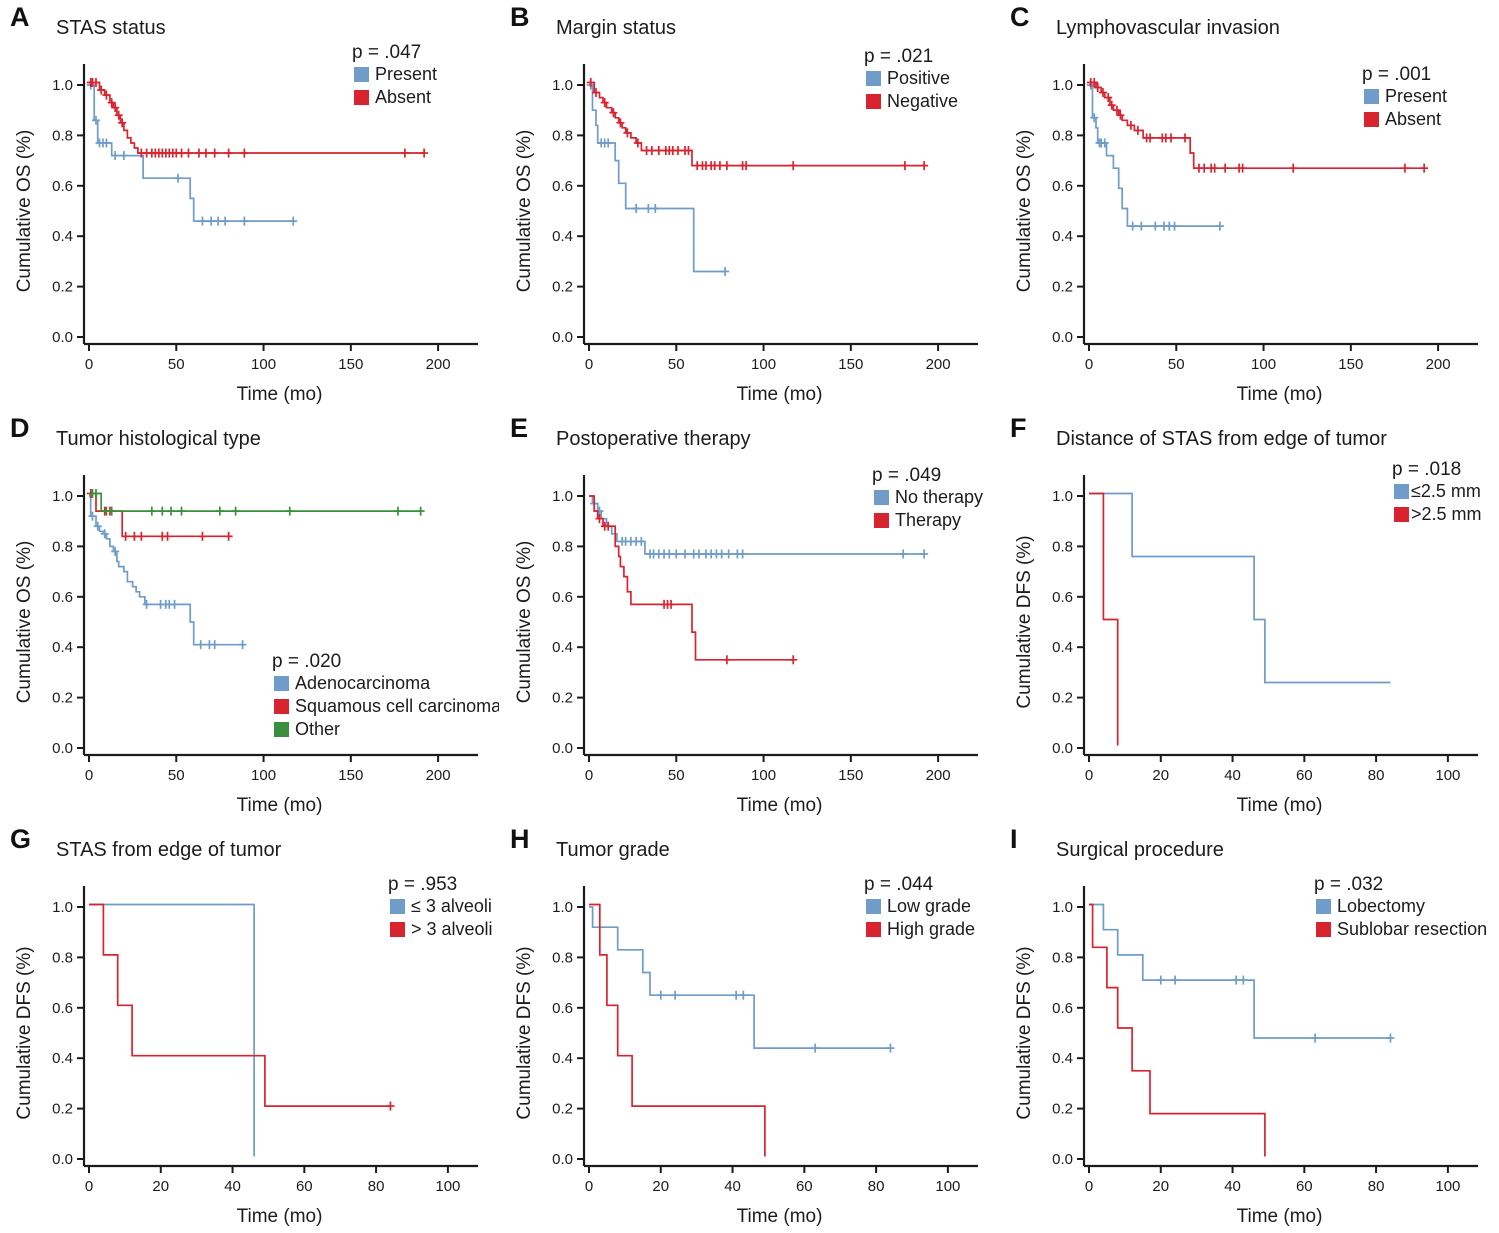 Image resolution: width=1499 pixels, height=1233 pixels. I want to click on panel-letter: D, so click(20, 428).